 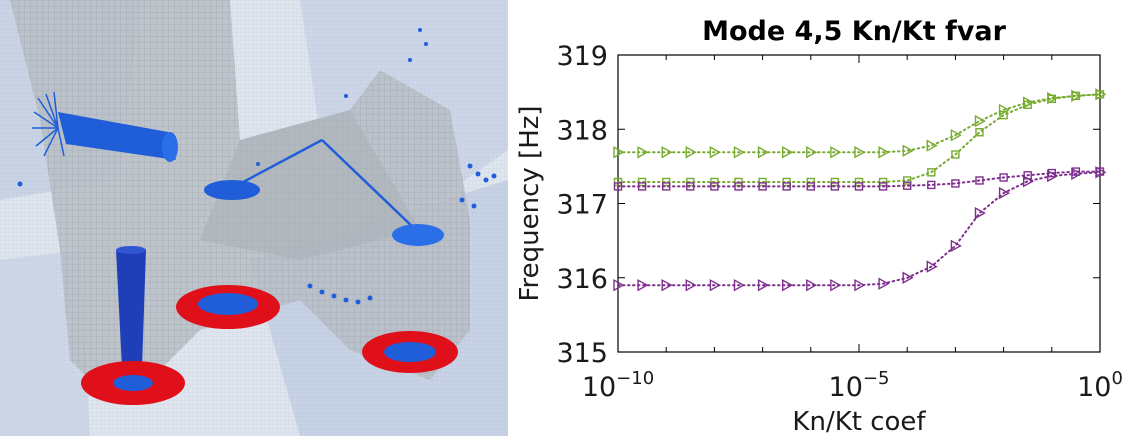 I want to click on y-tick-label: 318, so click(x=582, y=130).